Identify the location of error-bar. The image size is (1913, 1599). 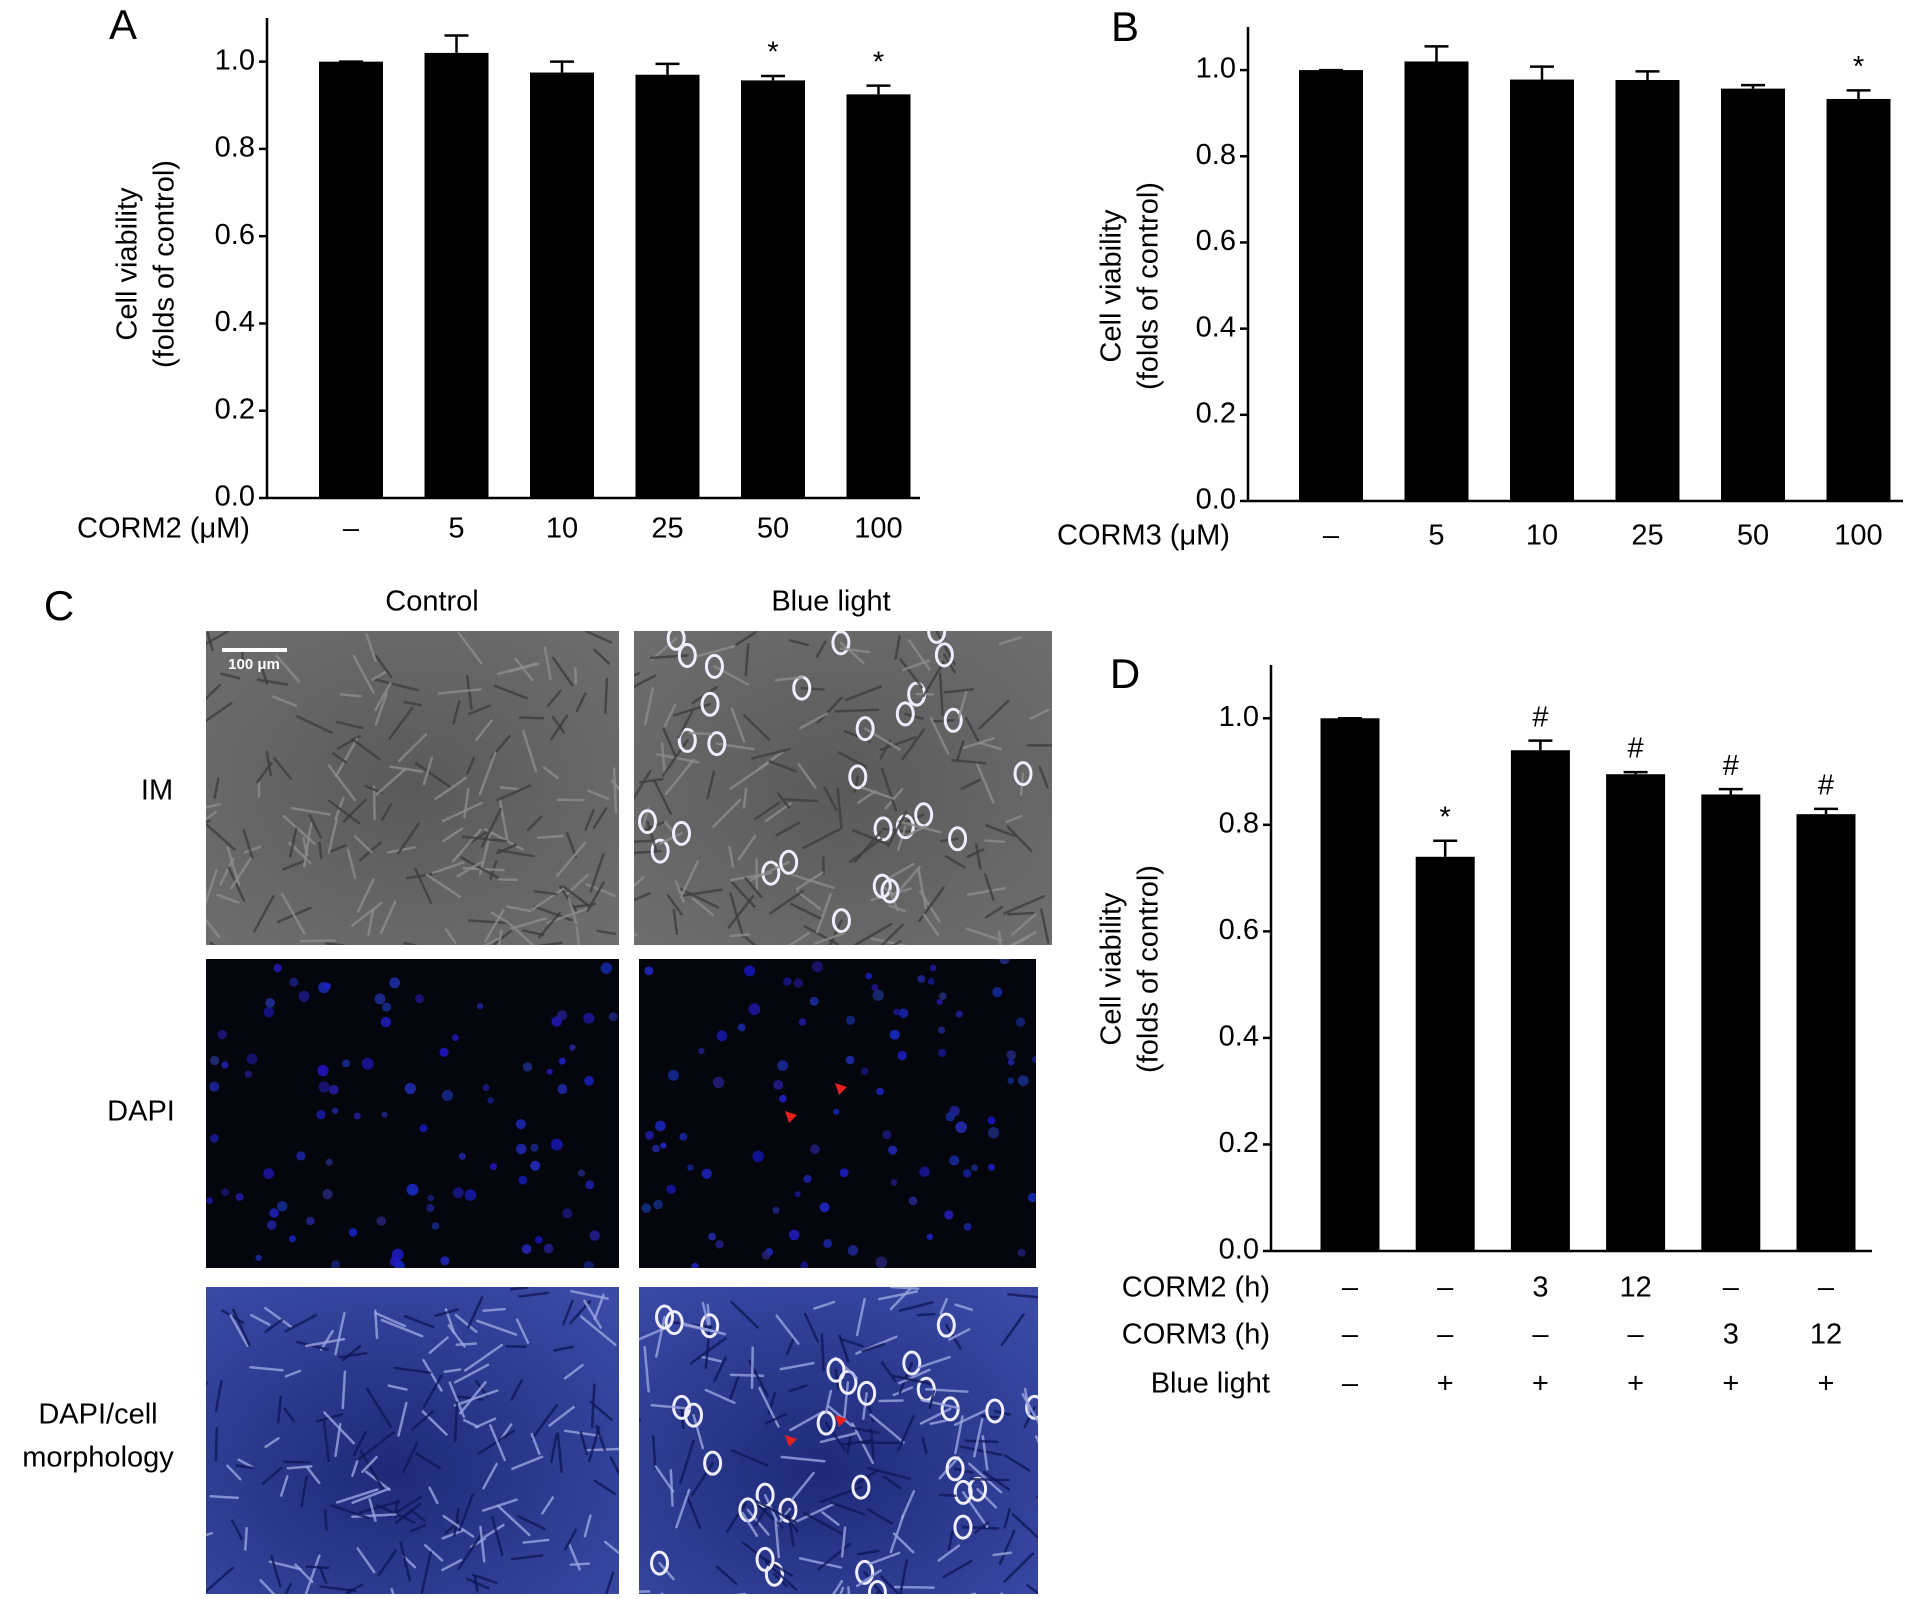
(878, 89).